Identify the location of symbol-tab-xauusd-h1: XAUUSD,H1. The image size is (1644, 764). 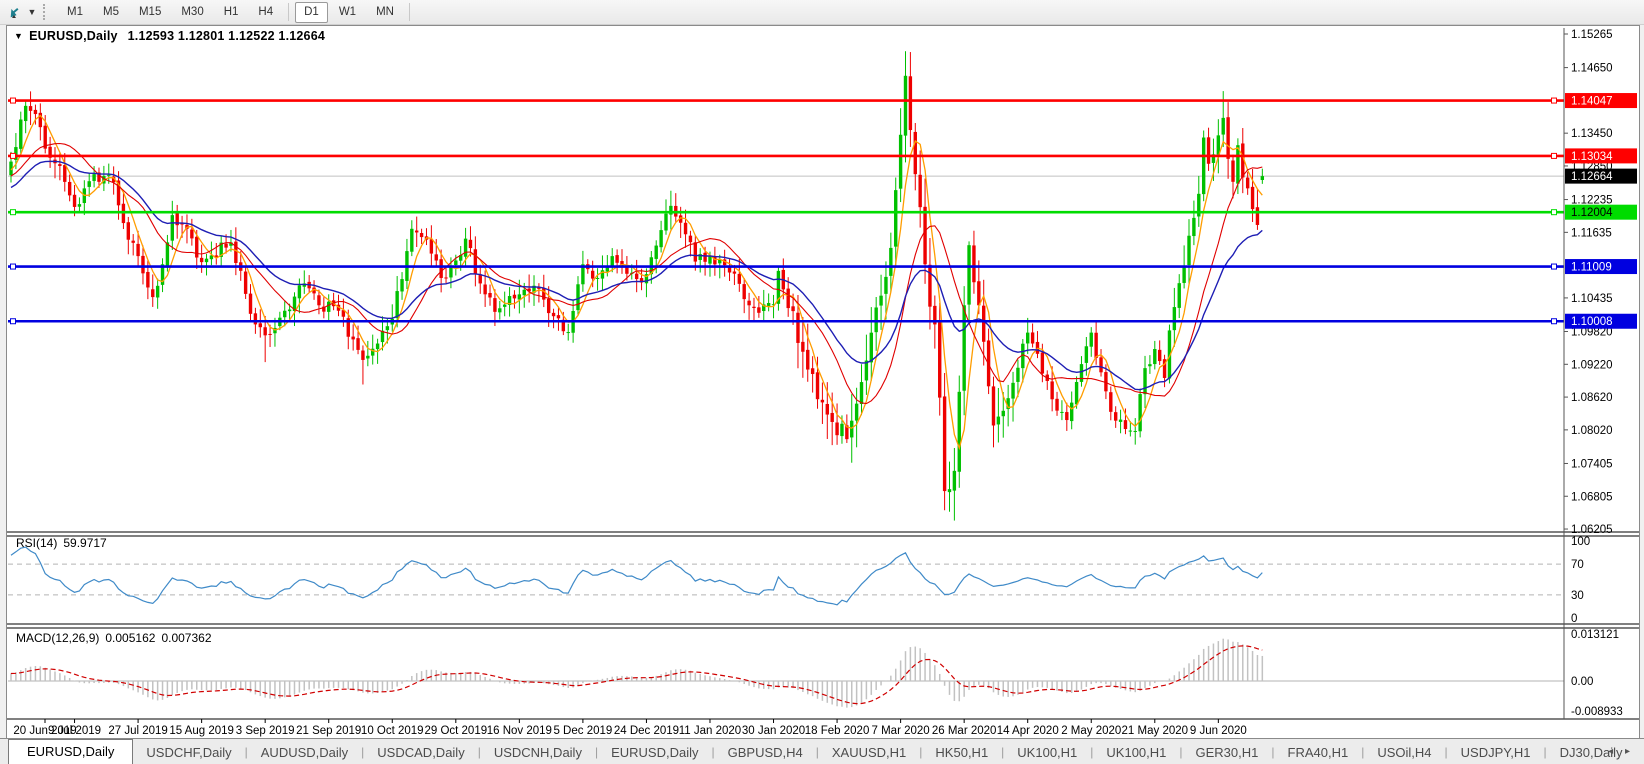
(869, 752).